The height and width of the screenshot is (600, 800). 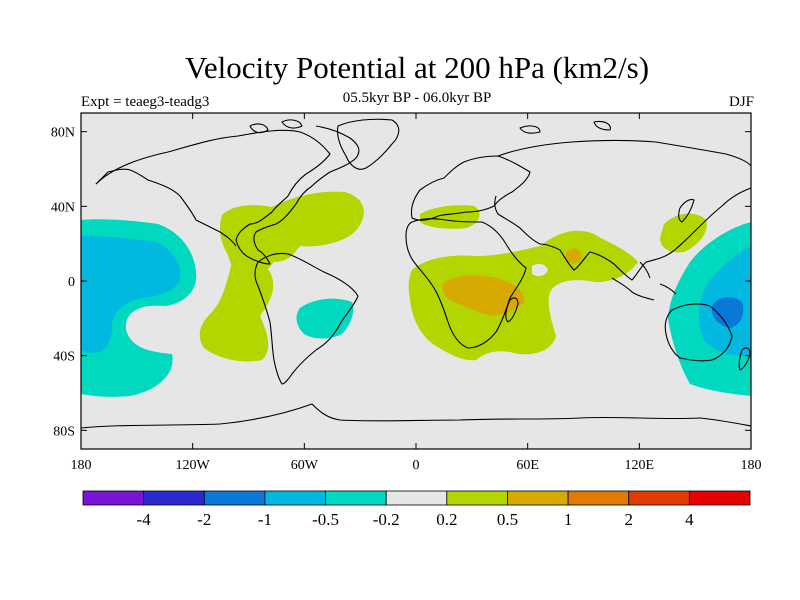 I want to click on coastline-japan, so click(x=686, y=210).